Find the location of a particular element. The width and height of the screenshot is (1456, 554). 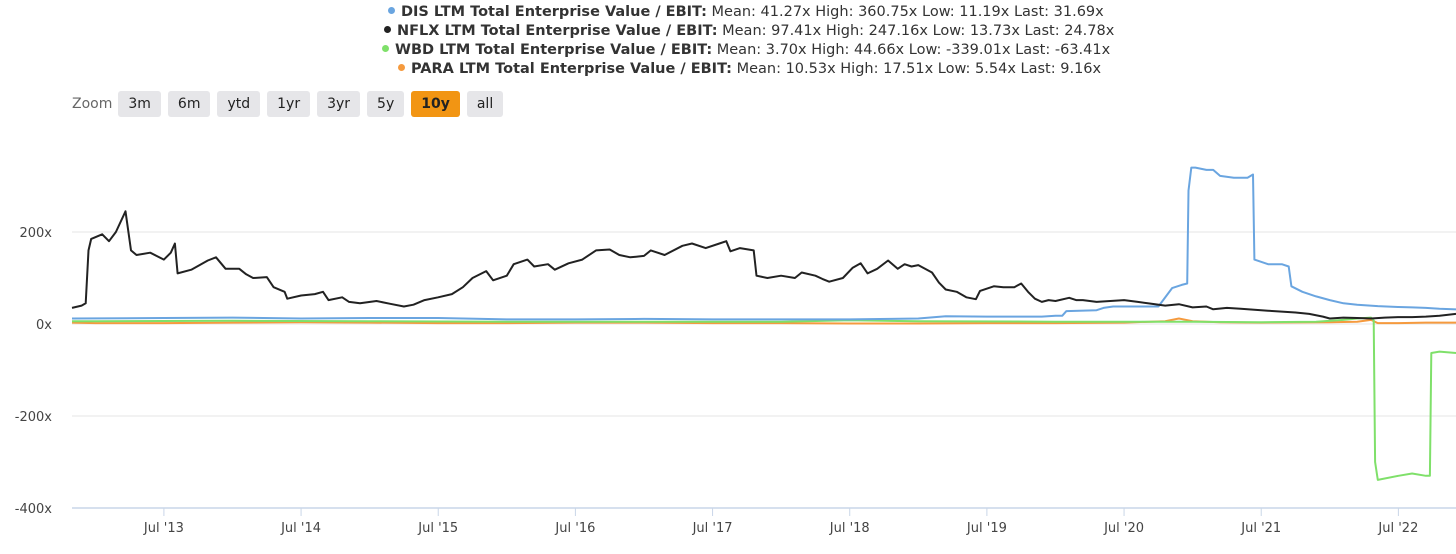

x-tick-label-jul-16: Jul '16 is located at coordinates (574, 528).